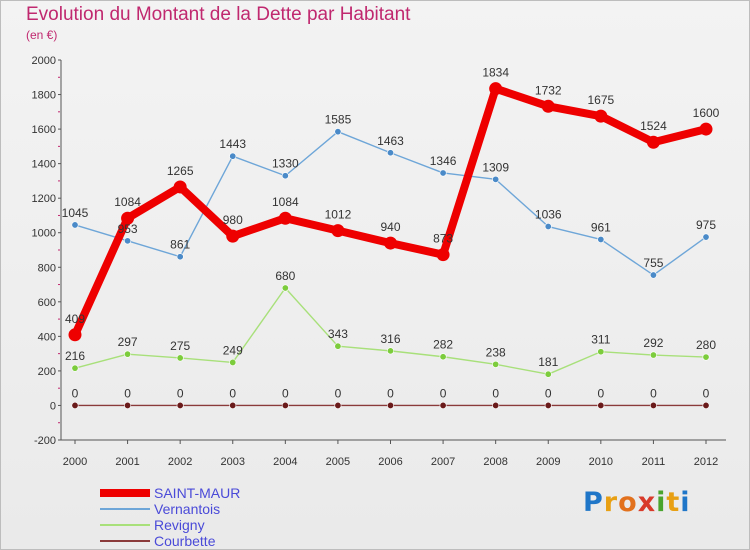  Describe the element at coordinates (548, 462) in the screenshot. I see `x-tick-label: 2009` at that location.